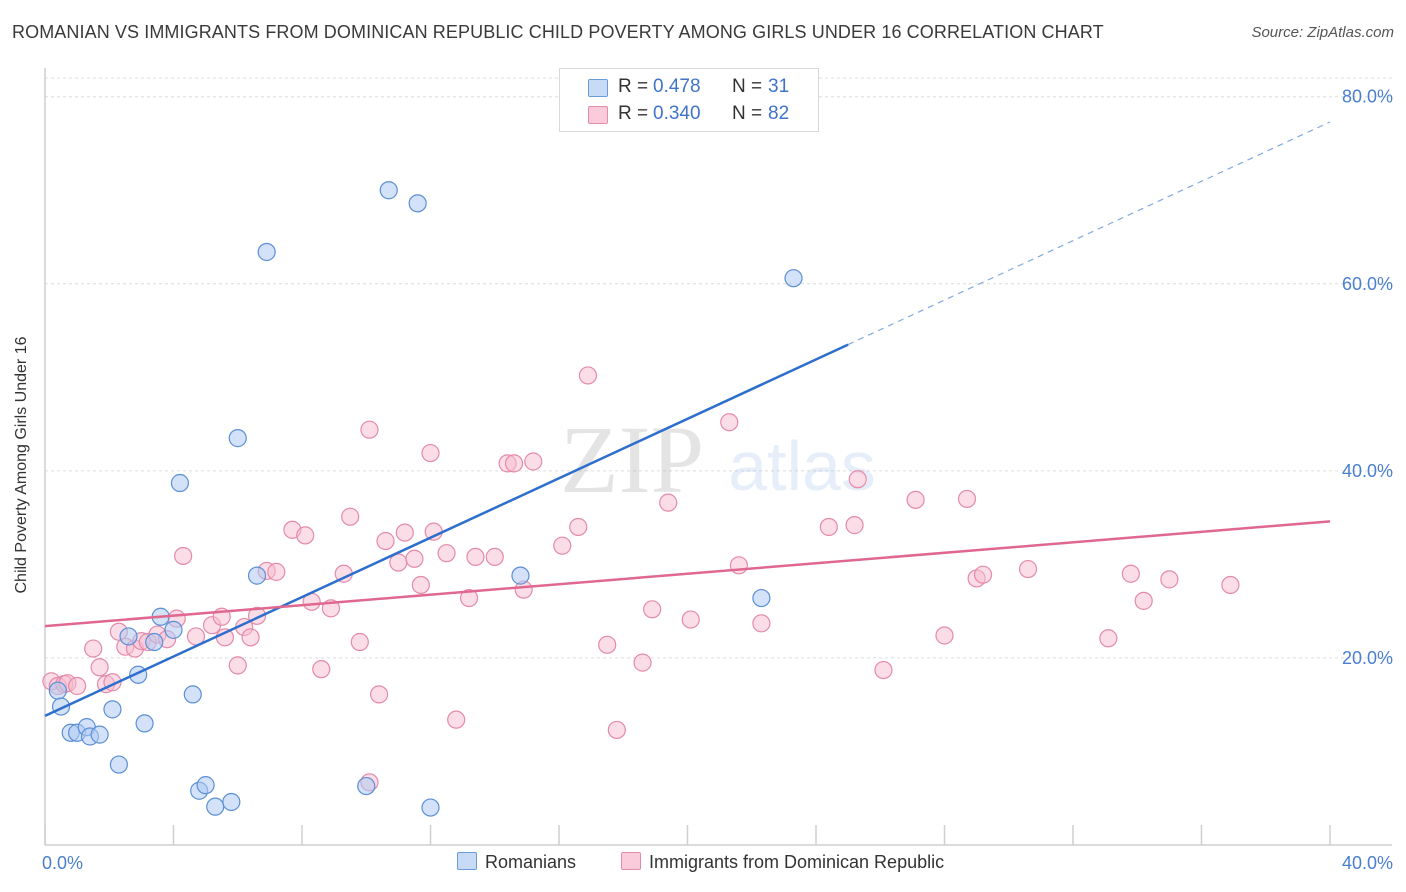 The width and height of the screenshot is (1406, 892). What do you see at coordinates (718, 459) in the screenshot?
I see `watermark: ZIP atlas` at bounding box center [718, 459].